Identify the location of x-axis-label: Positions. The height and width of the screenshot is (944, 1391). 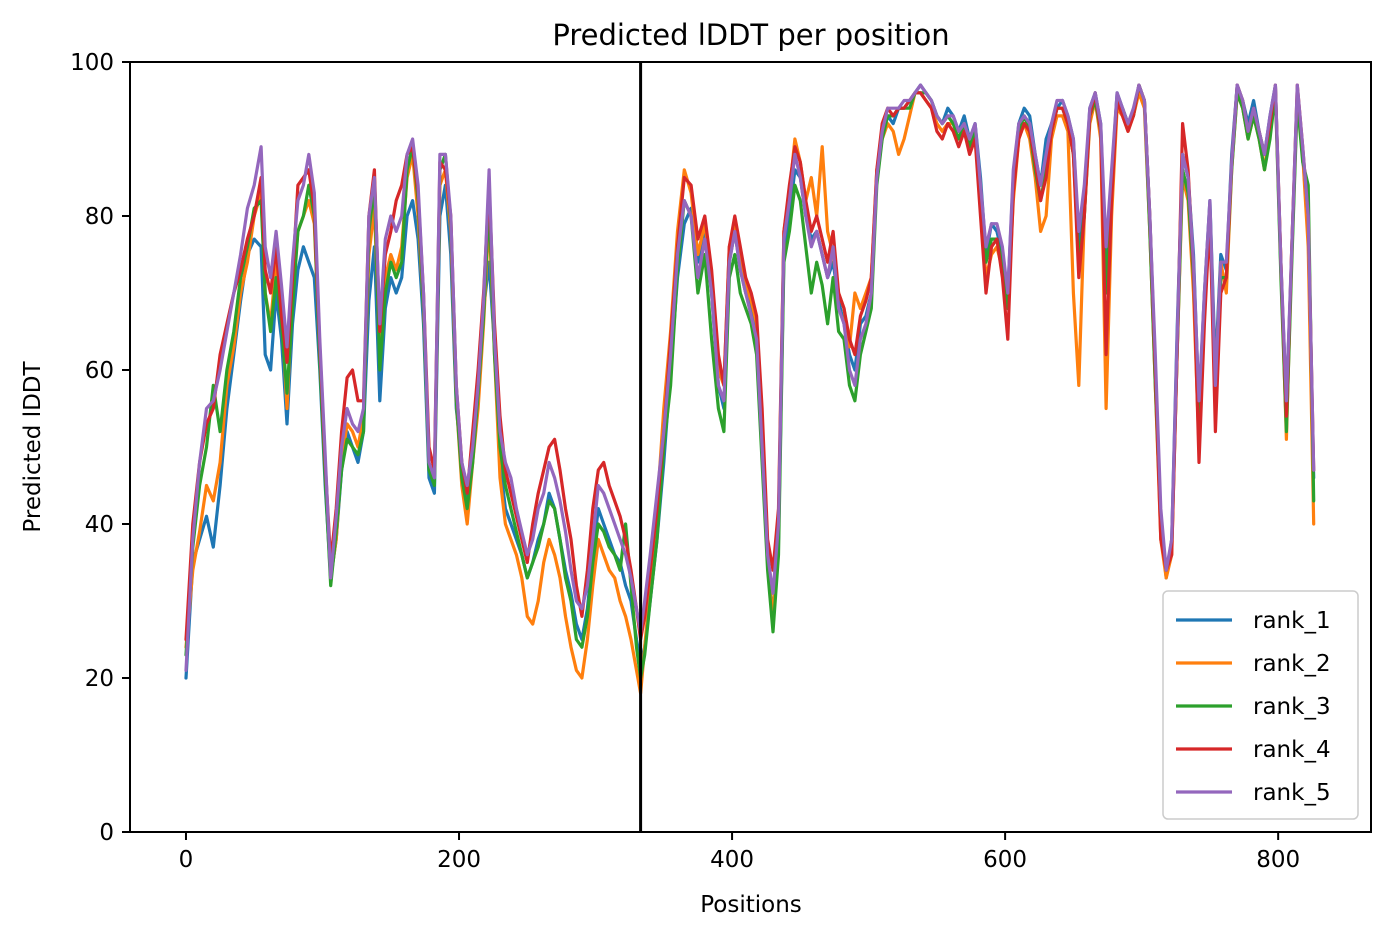
(751, 905).